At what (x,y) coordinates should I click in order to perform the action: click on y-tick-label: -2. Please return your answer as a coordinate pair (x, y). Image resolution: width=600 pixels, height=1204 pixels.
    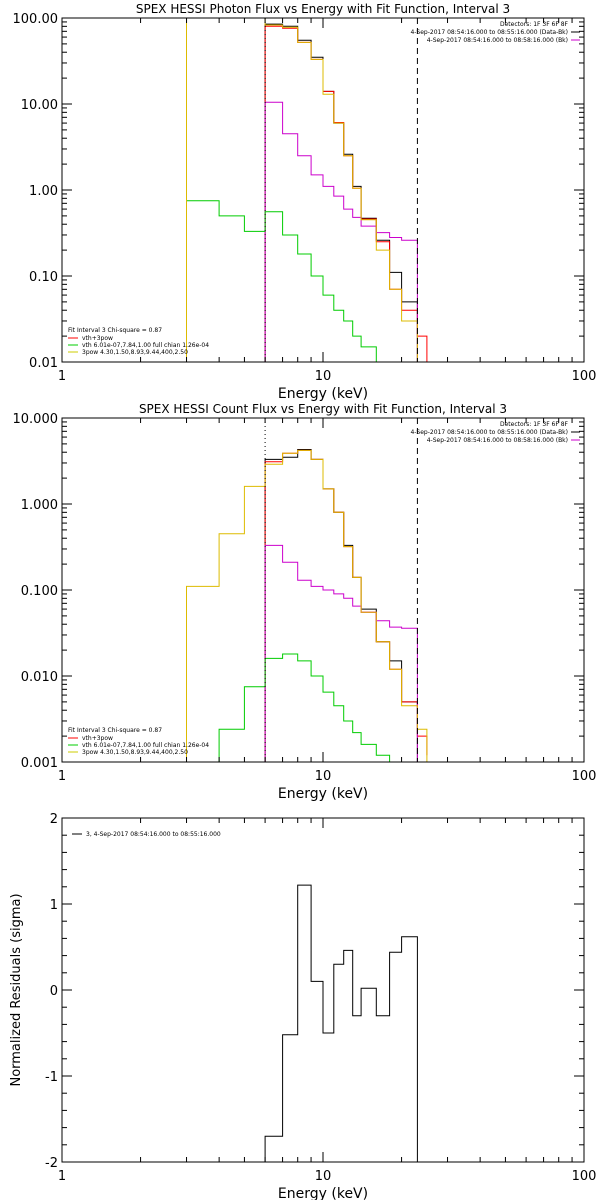
    Looking at the image, I should click on (51, 1163).